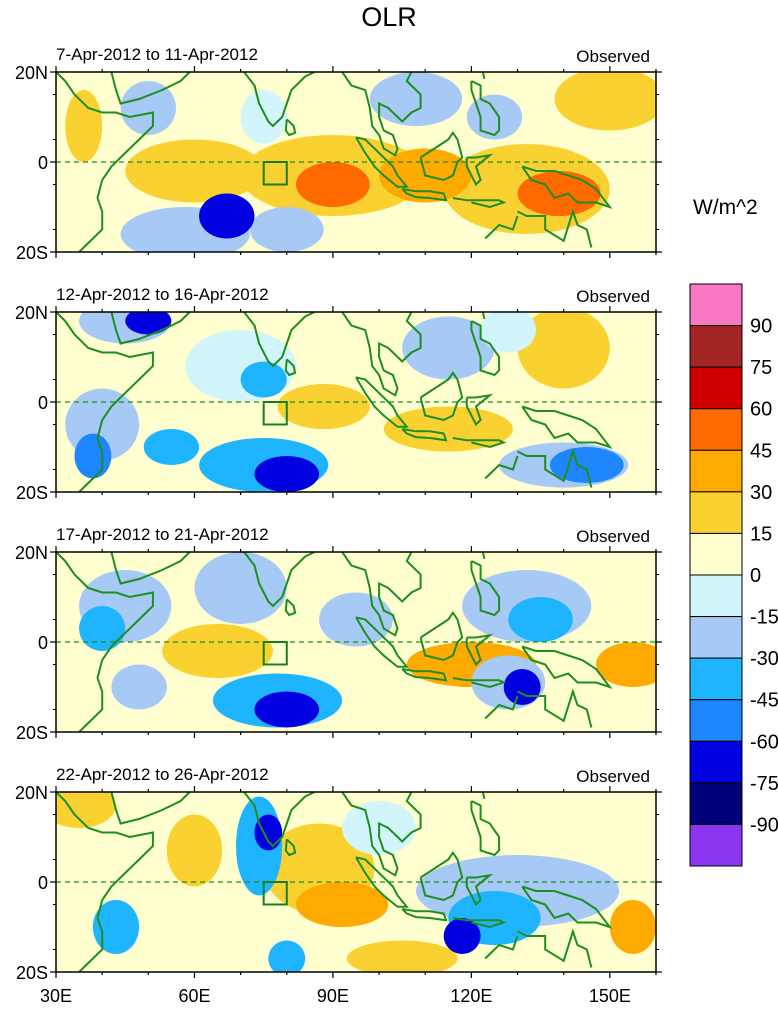 This screenshot has height=1012, width=778. What do you see at coordinates (162, 534) in the screenshot?
I see `panel-date-range: 17-Apr-2012 to 21-Apr-2012` at bounding box center [162, 534].